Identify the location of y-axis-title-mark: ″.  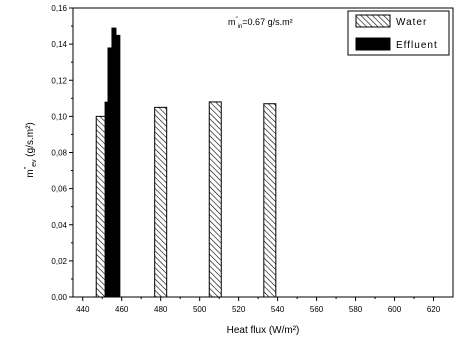
(27, 167).